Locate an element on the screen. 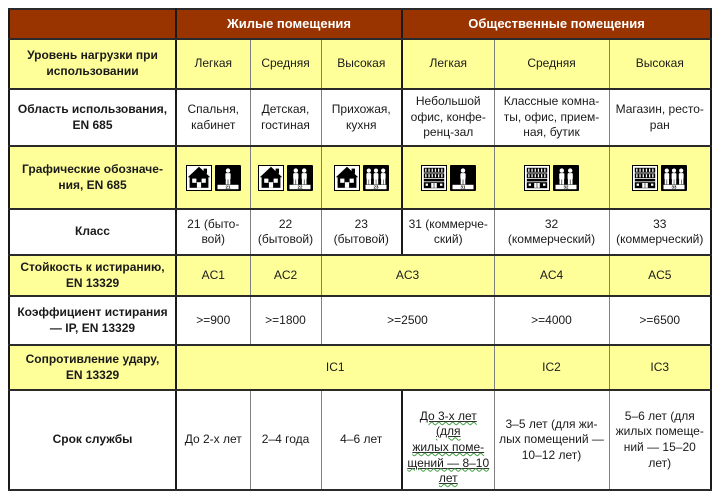 This screenshot has height=491, width=718. class-value: 32 (коммерческий) is located at coordinates (551, 232).